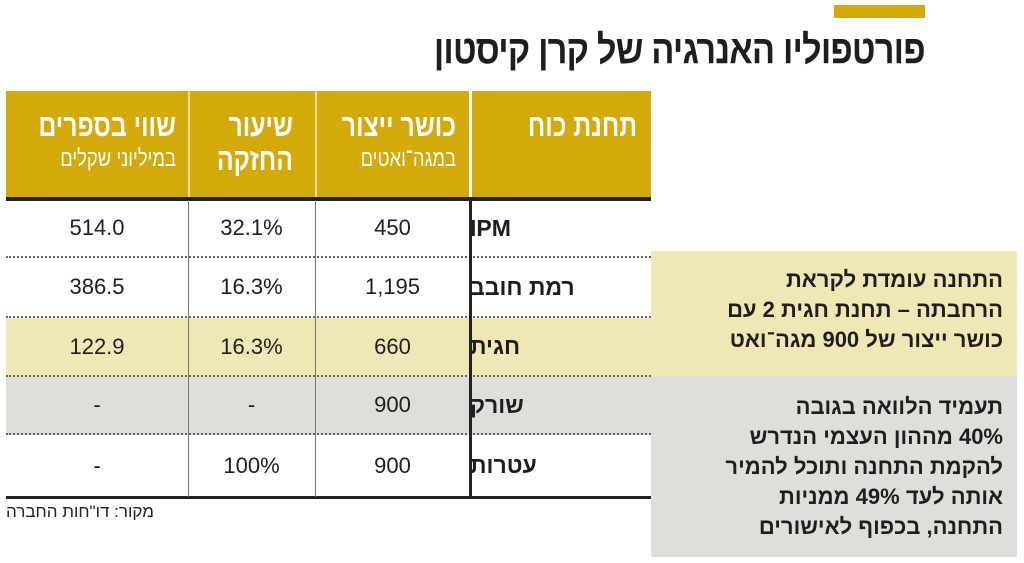 This screenshot has width=1024, height=563. What do you see at coordinates (497, 404) in the screenshot?
I see `cell-station: שורק` at bounding box center [497, 404].